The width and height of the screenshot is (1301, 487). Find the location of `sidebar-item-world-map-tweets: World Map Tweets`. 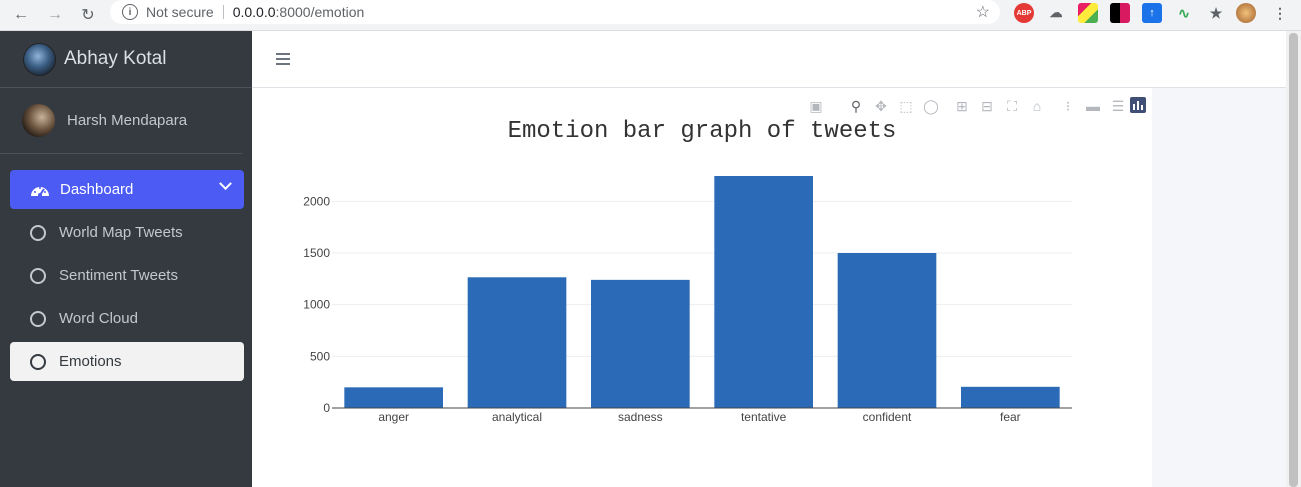

sidebar-item-world-map-tweets: World Map Tweets is located at coordinates (127, 232).